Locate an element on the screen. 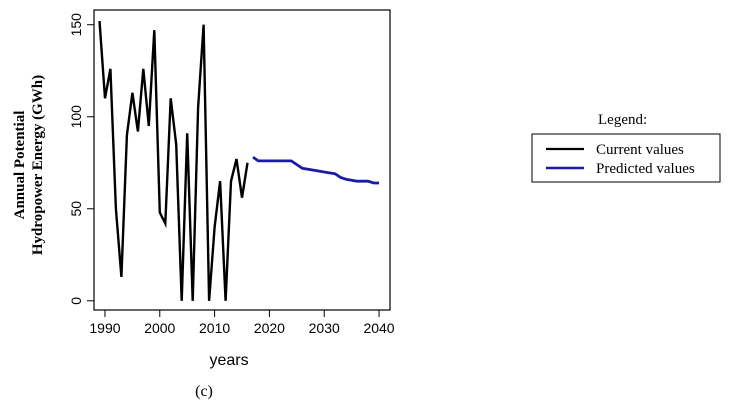 The image size is (738, 410). series-line-predicted is located at coordinates (315, 170).